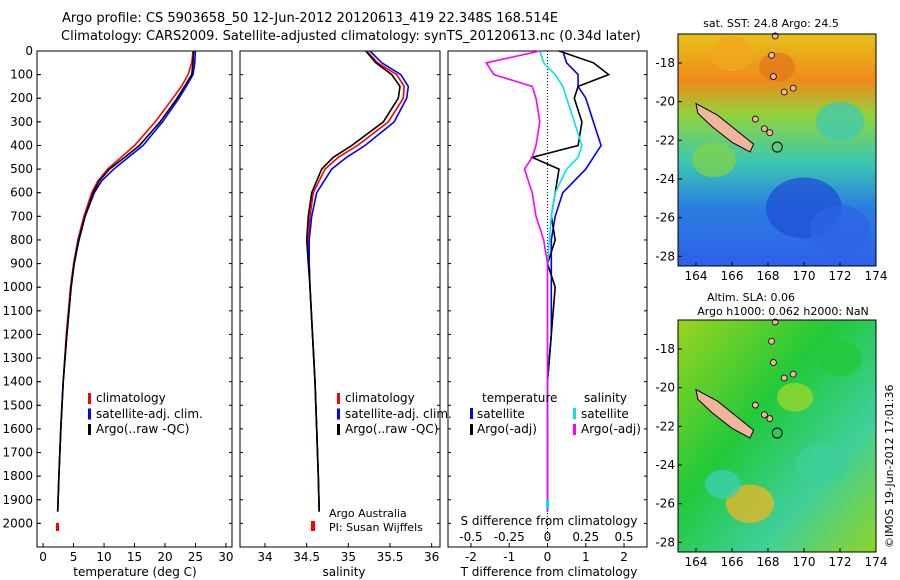 The width and height of the screenshot is (900, 580). I want to click on imos-stamp: ©IMOS 19-Jun-2012 17:01:36, so click(889, 466).